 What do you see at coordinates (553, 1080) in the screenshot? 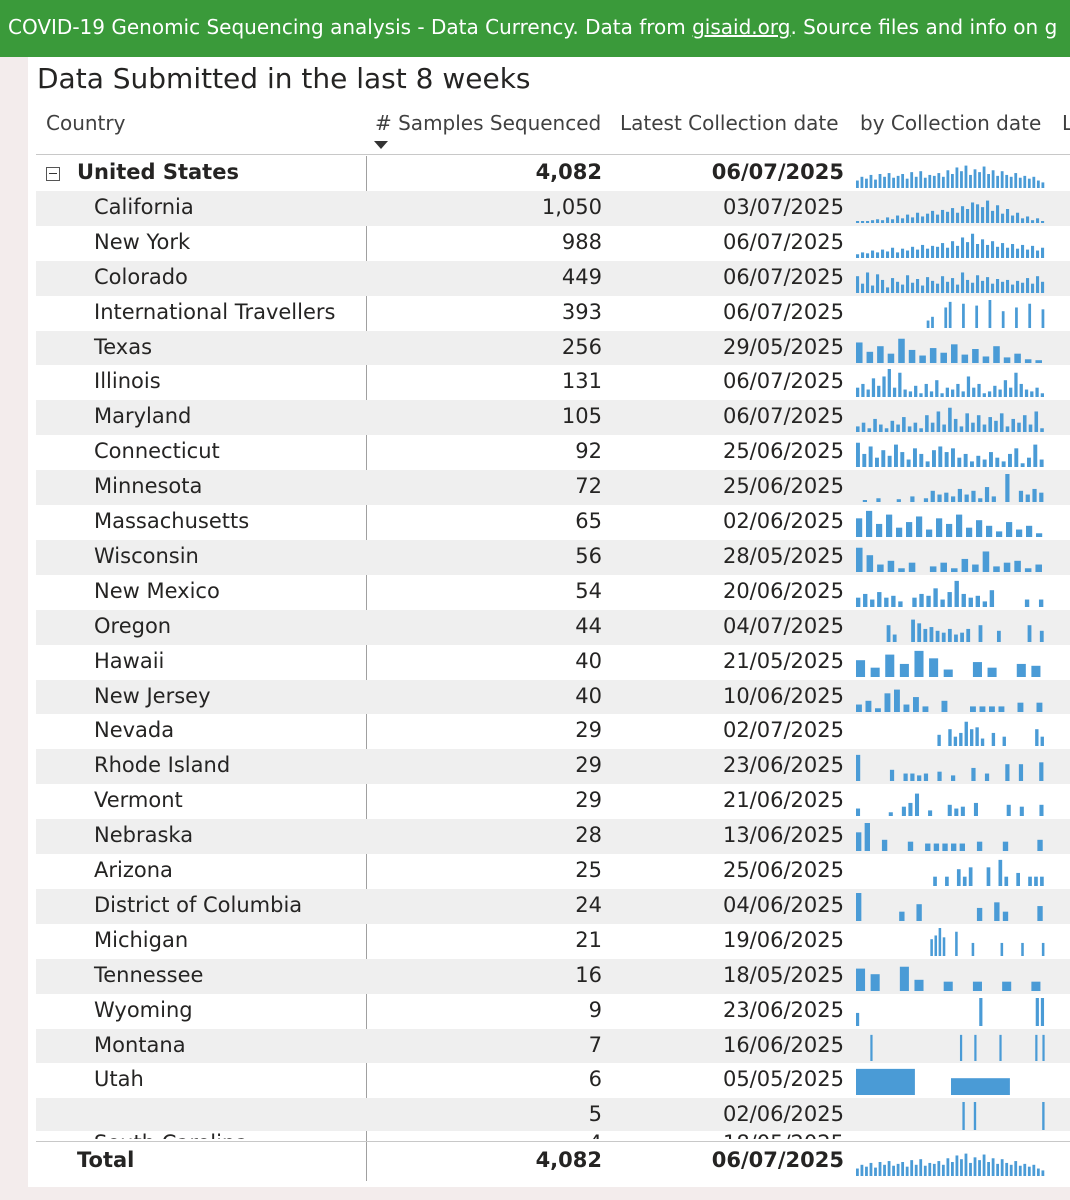
I see `region-row: Utah 6 05/05/2025` at bounding box center [553, 1080].